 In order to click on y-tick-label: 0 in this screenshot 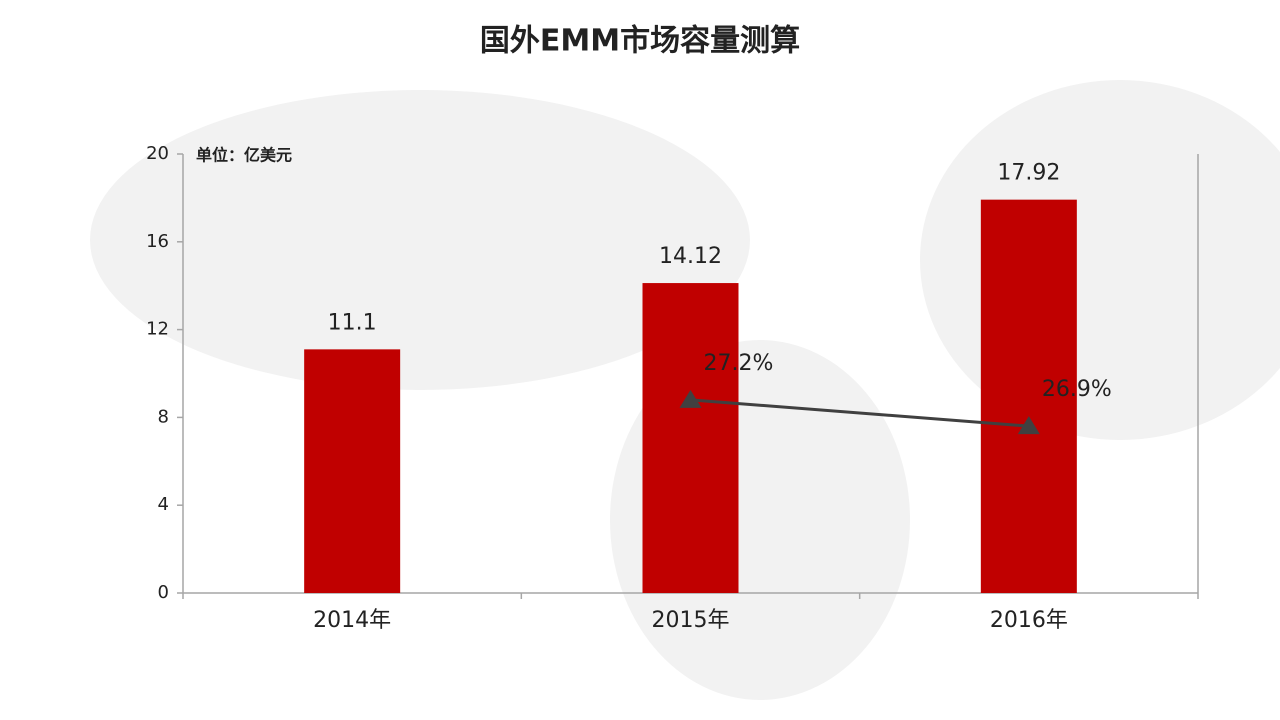, I will do `click(163, 592)`.